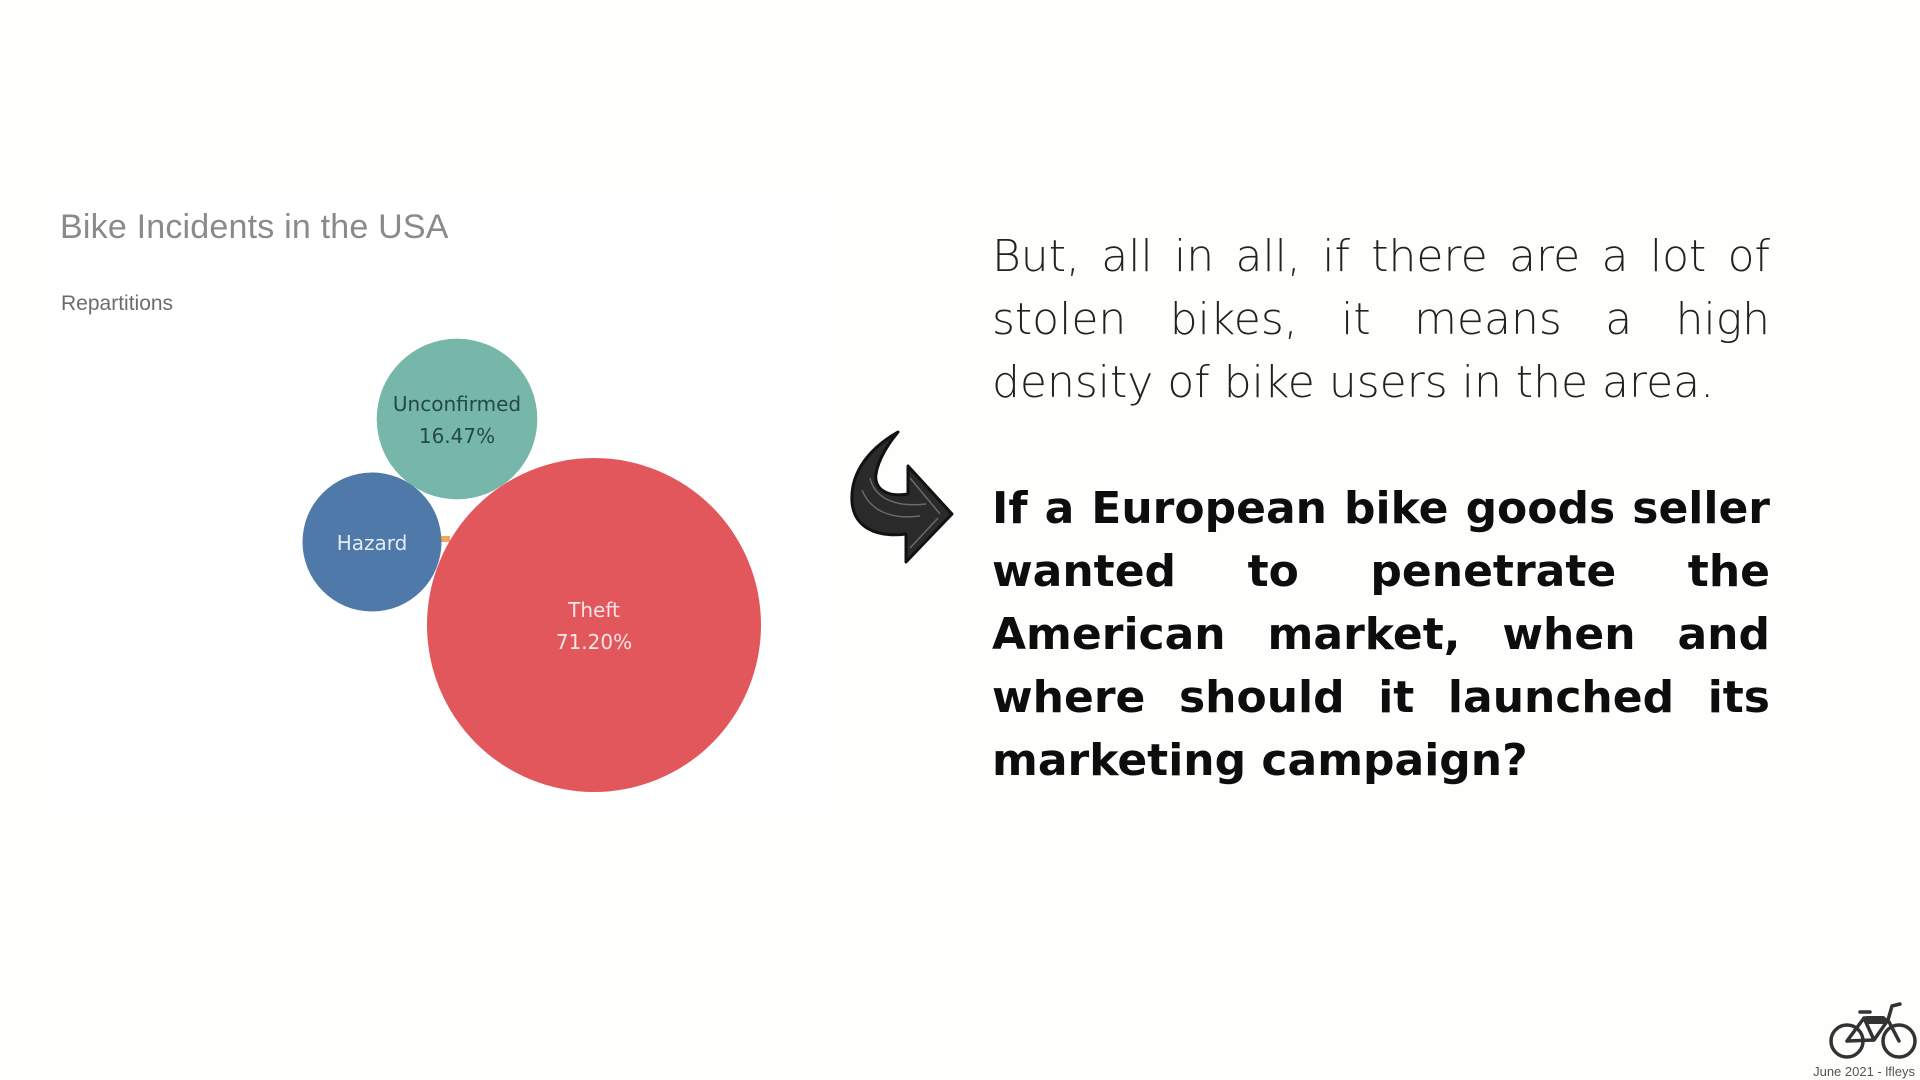 This screenshot has width=1920, height=1080. Describe the element at coordinates (594, 625) in the screenshot. I see `bubble-theft` at that location.